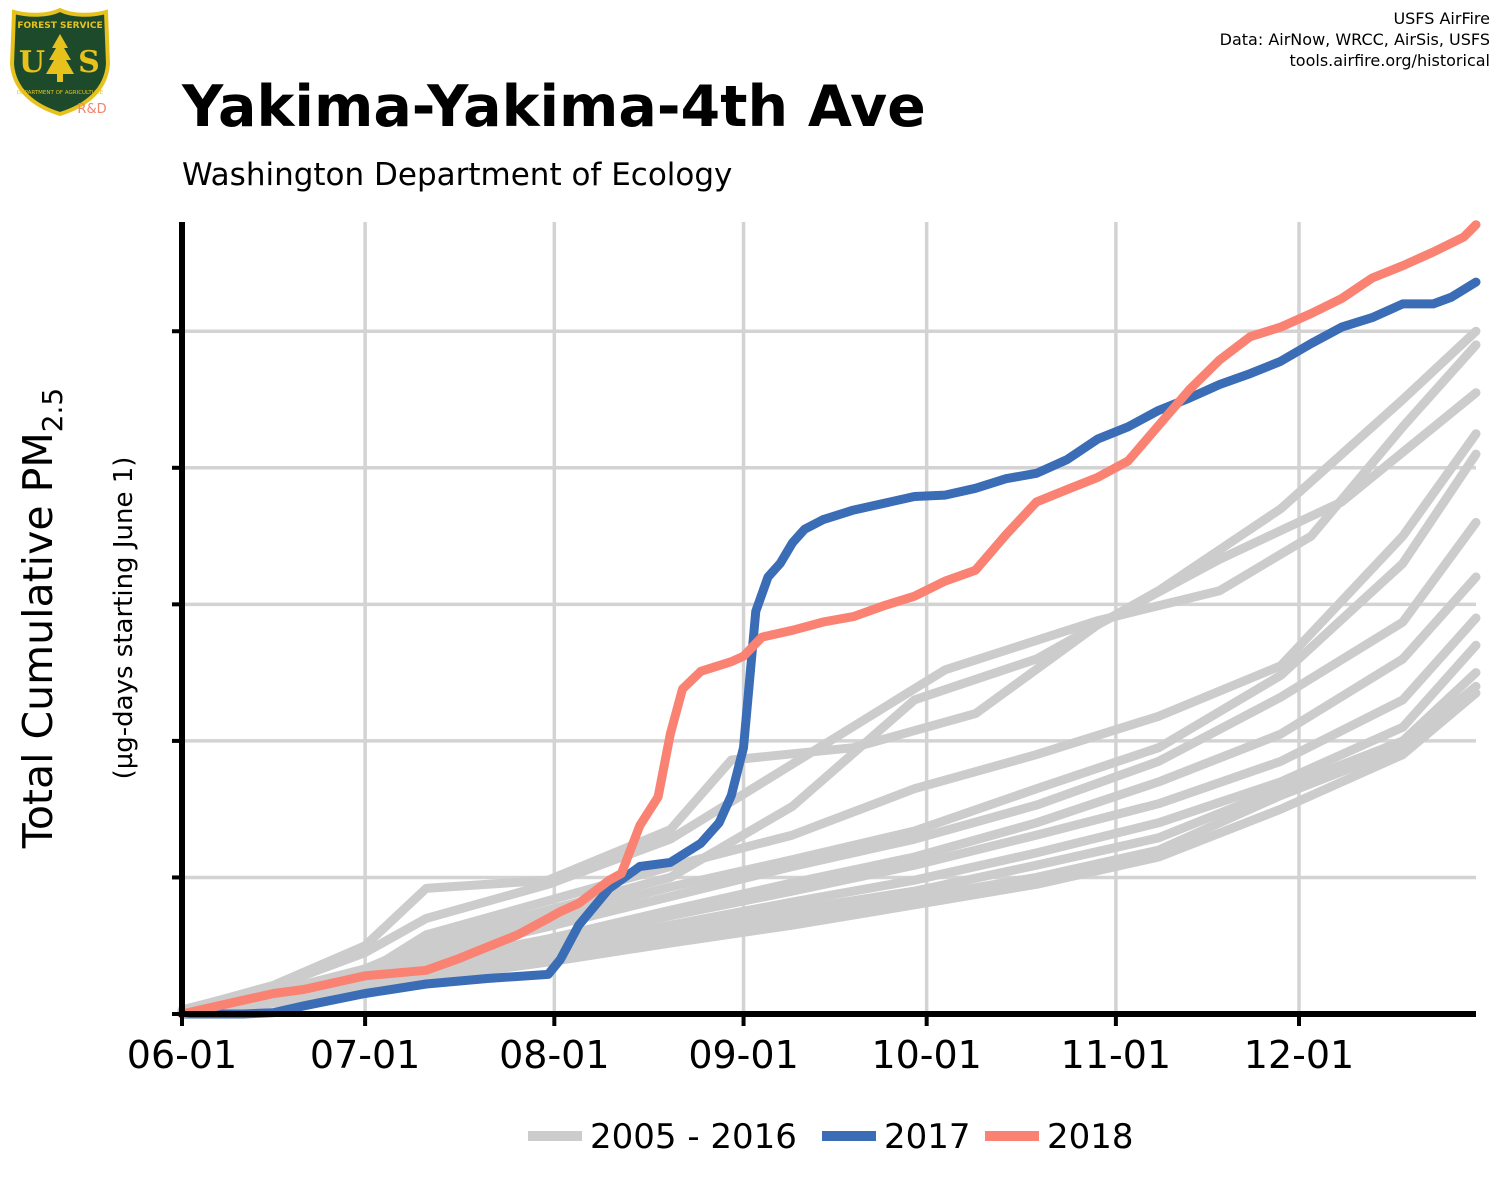  I want to click on x-tick-label-2: 08-01, so click(554, 1055).